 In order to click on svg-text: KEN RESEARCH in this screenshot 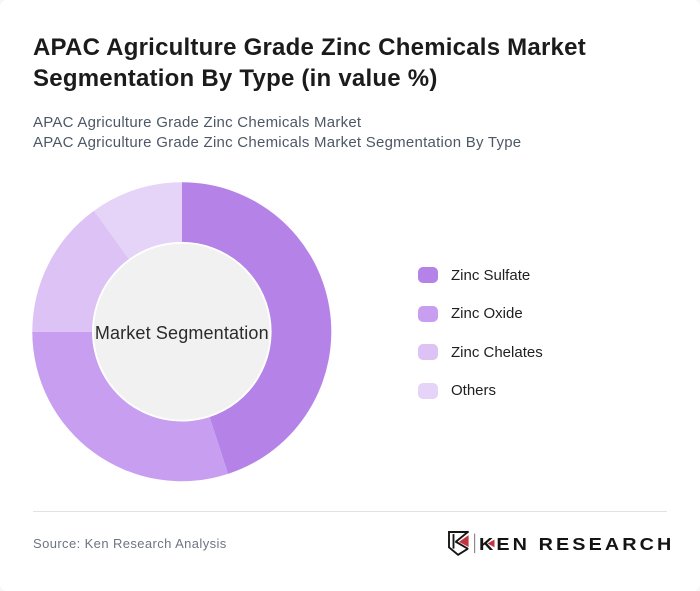, I will do `click(576, 544)`.